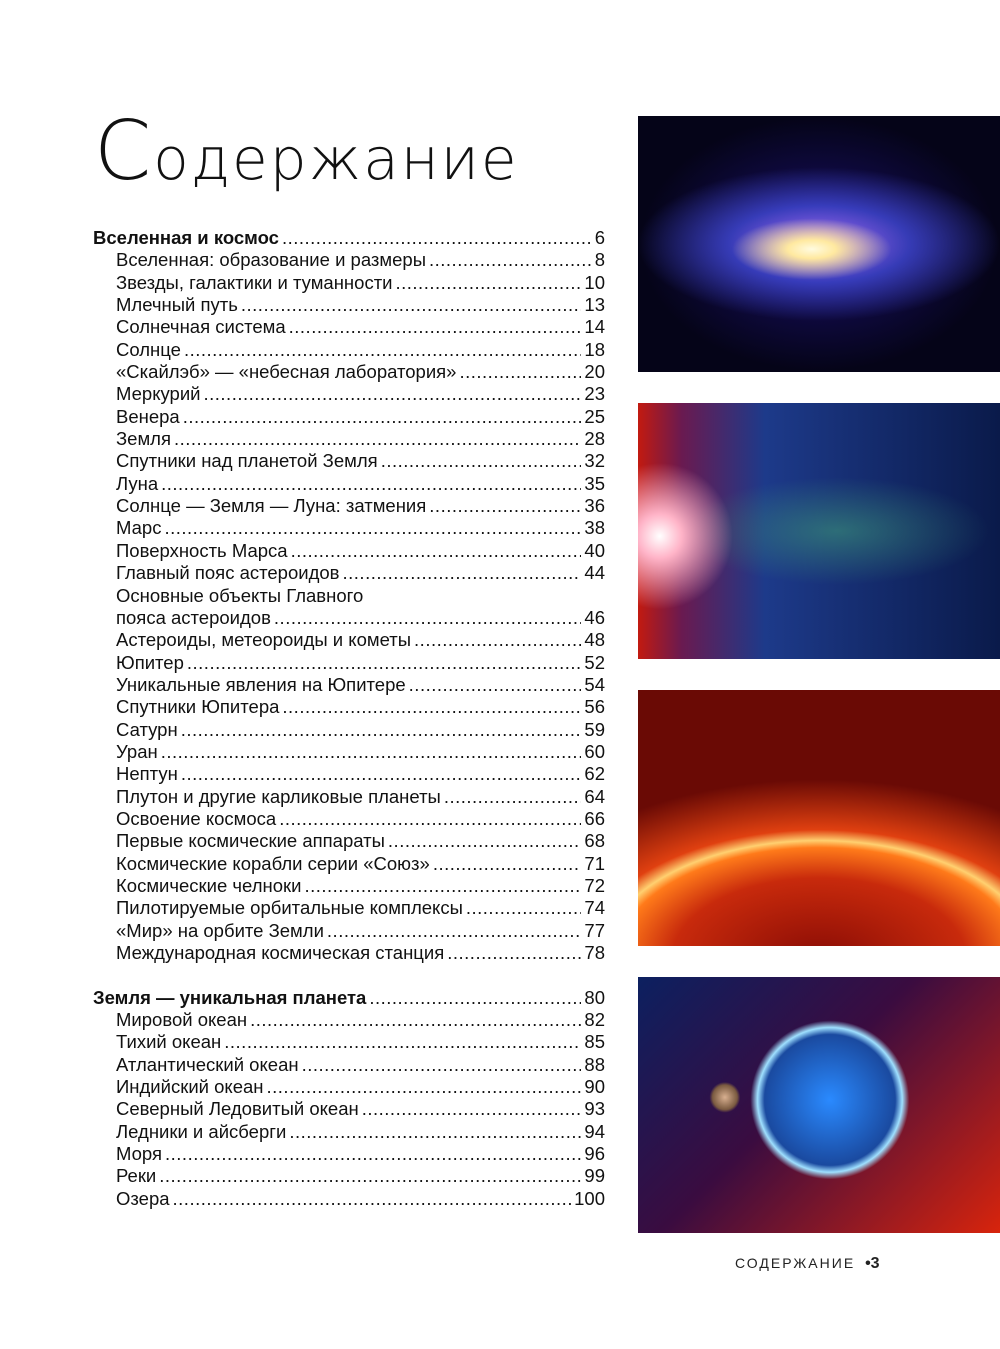 This screenshot has height=1349, width=1000. What do you see at coordinates (349, 953) in the screenshot?
I see `toc-entry: Международная космическая станция 78` at bounding box center [349, 953].